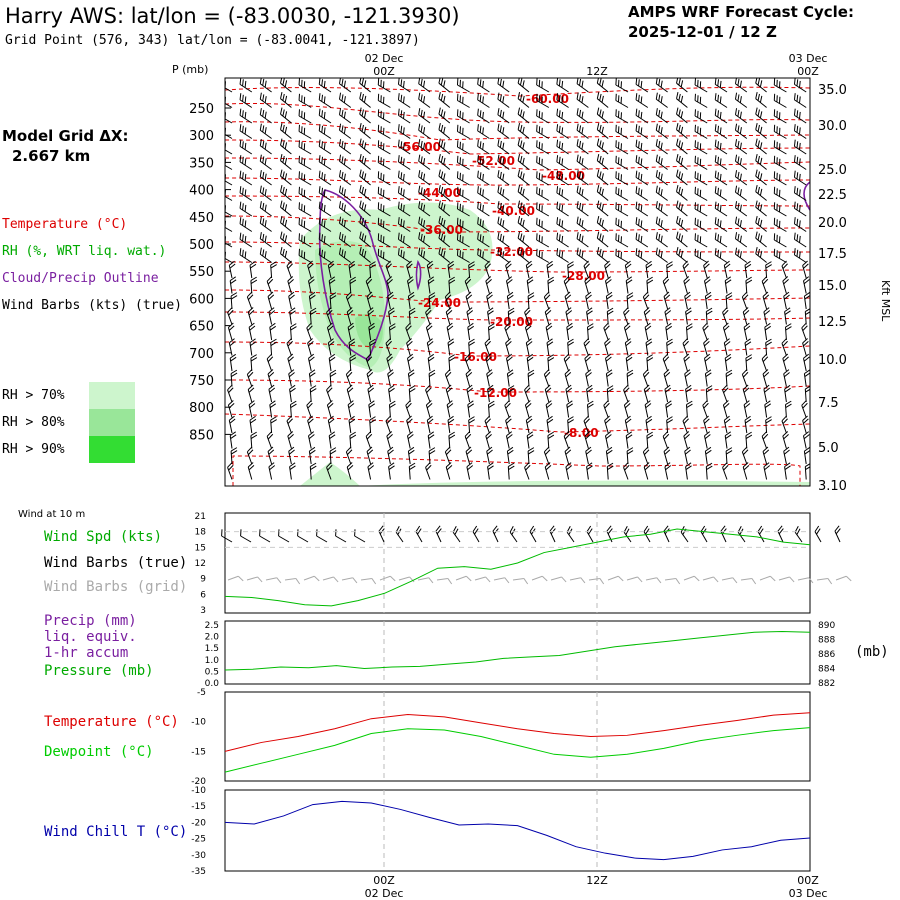 This screenshot has height=900, width=900. Describe the element at coordinates (419, 147) in the screenshot. I see `isotherm-label: -56.00` at that location.